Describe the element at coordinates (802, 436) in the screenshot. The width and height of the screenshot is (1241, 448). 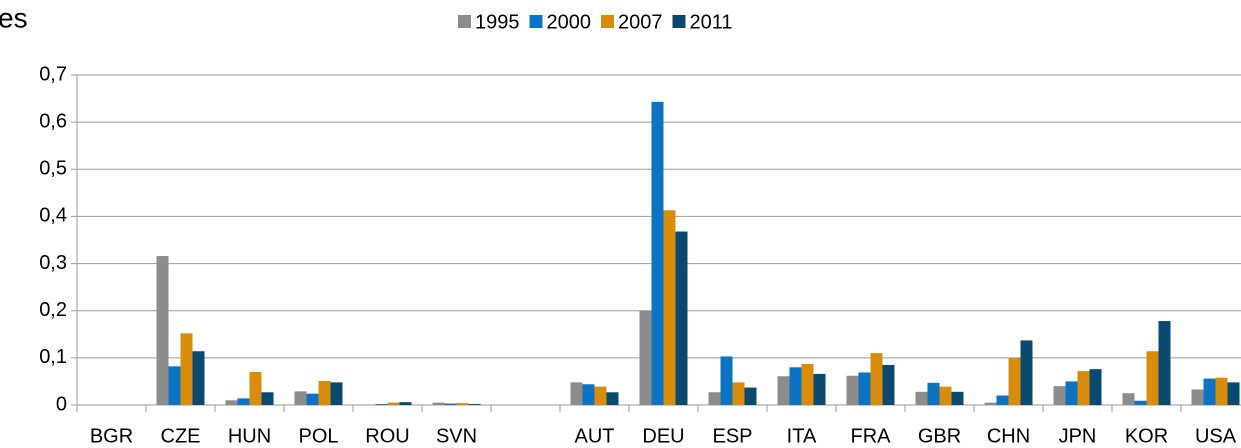
I see `x-tick-label: ITA` at that location.